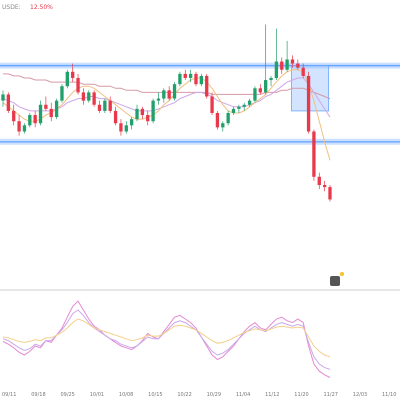 The image size is (400, 400). Describe the element at coordinates (337, 279) in the screenshot. I see `alert-bell-button` at that location.